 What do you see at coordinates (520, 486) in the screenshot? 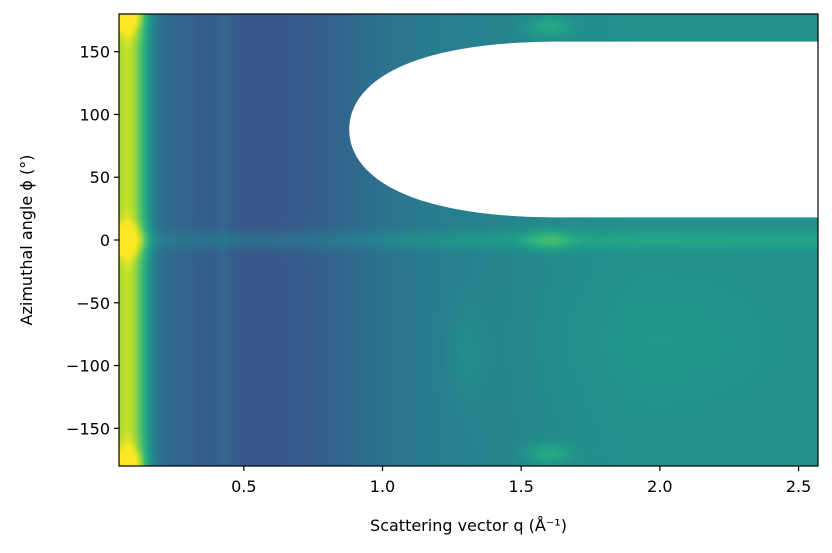
I see `x-tick-label: 1.5` at bounding box center [520, 486].